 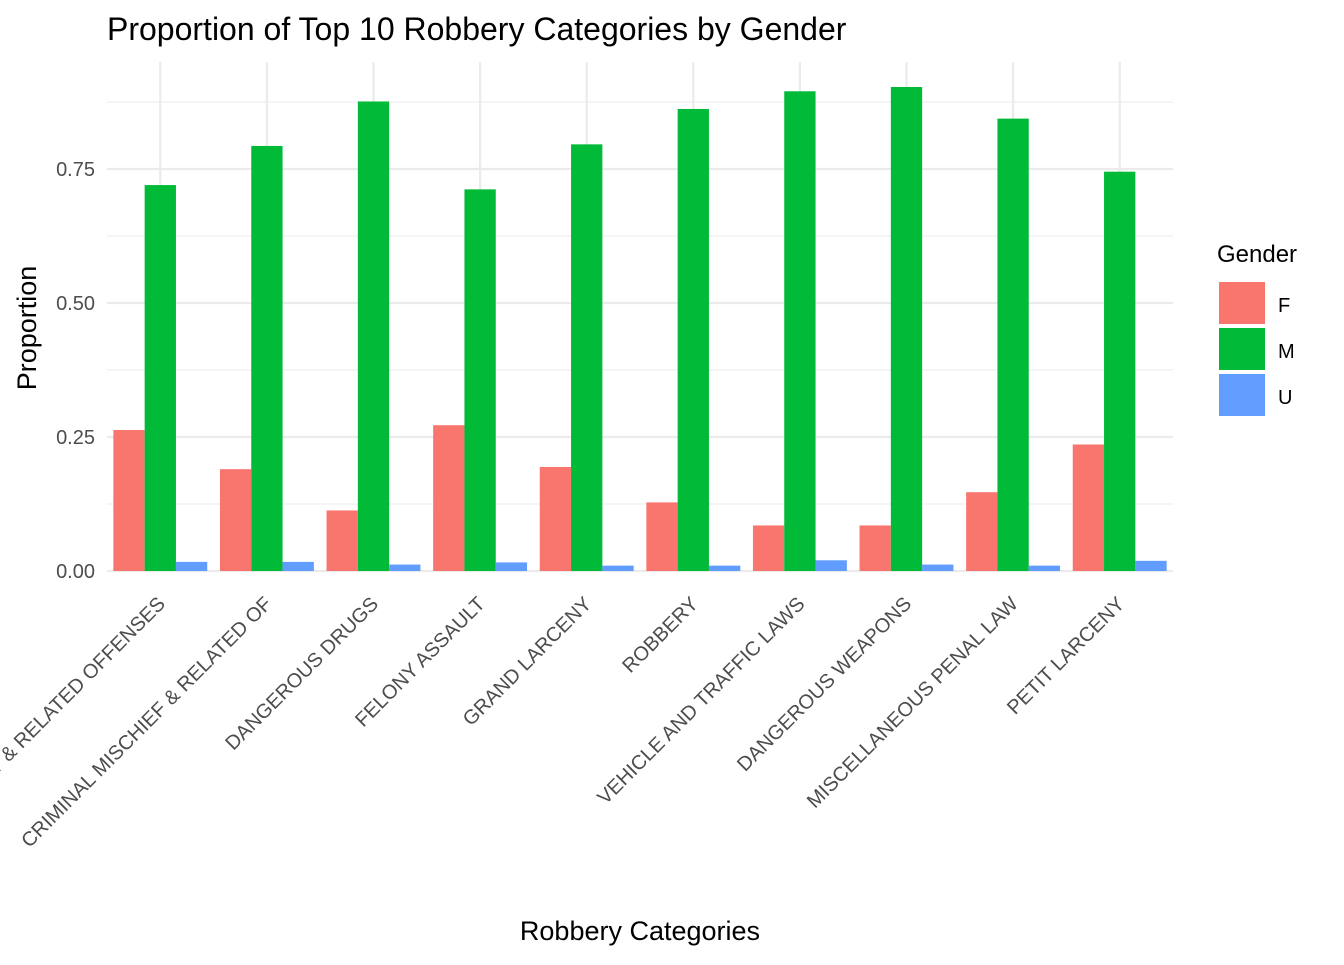 What do you see at coordinates (1242, 303) in the screenshot?
I see `legend-key-f` at bounding box center [1242, 303].